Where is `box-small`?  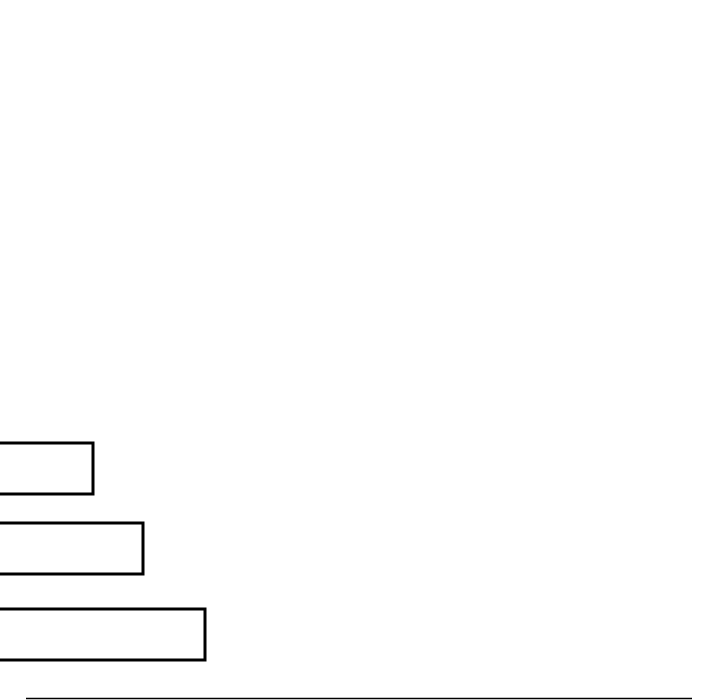
box-small is located at coordinates (47, 468).